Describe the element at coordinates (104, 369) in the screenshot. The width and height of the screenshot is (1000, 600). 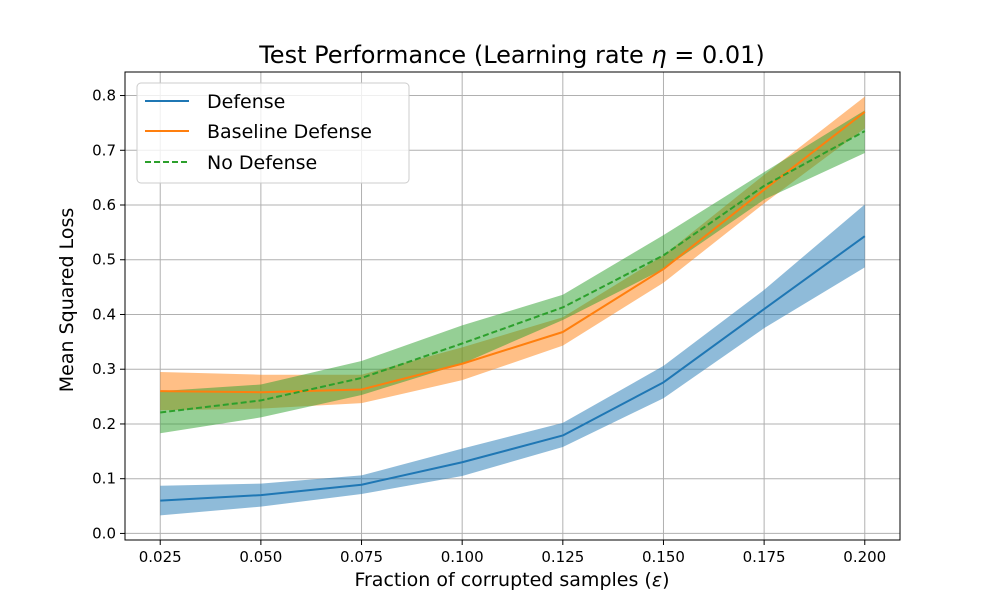
I see `y-tick-label: 0.3` at that location.